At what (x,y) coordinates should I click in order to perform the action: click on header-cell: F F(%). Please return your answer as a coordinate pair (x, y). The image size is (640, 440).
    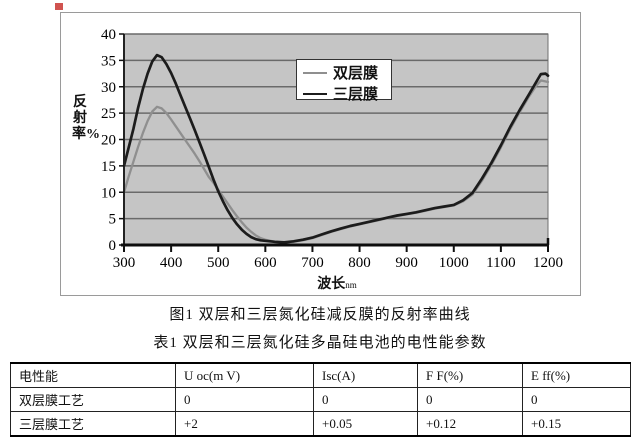
    Looking at the image, I should click on (470, 375).